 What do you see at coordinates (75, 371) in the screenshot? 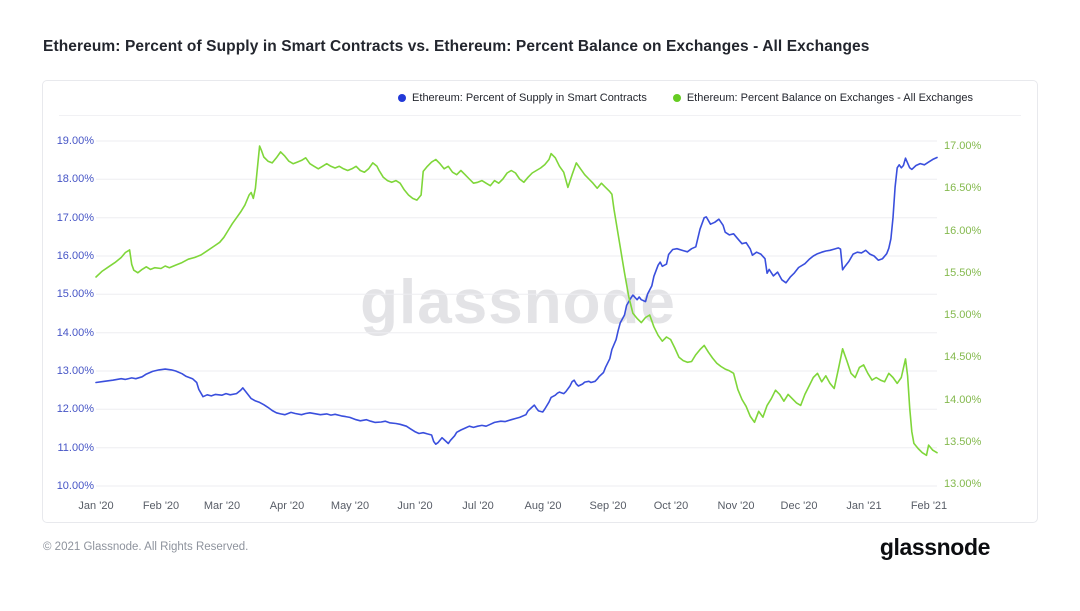
I see `left-axis-tick-label: 13.00%` at bounding box center [75, 371].